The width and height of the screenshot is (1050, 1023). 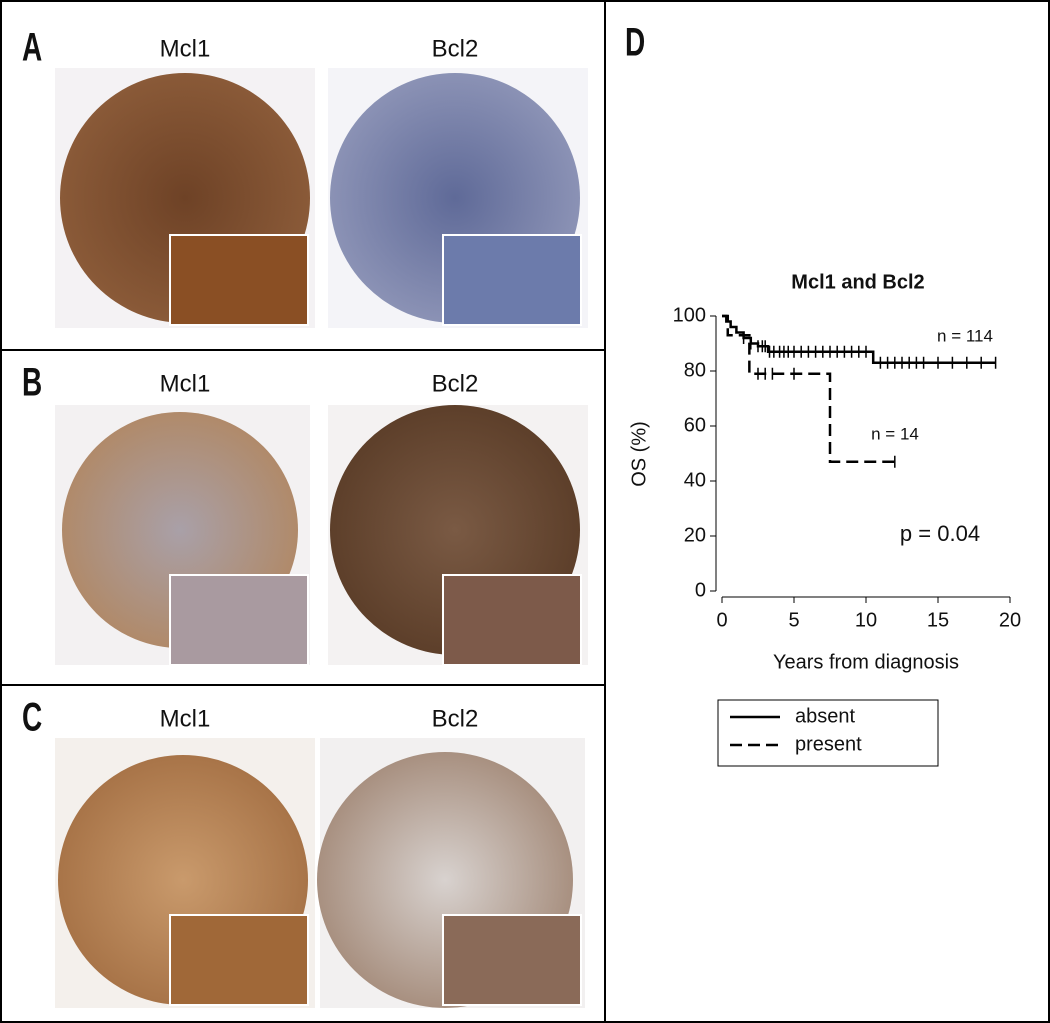 I want to click on y-tick-label: 0, so click(x=700, y=590).